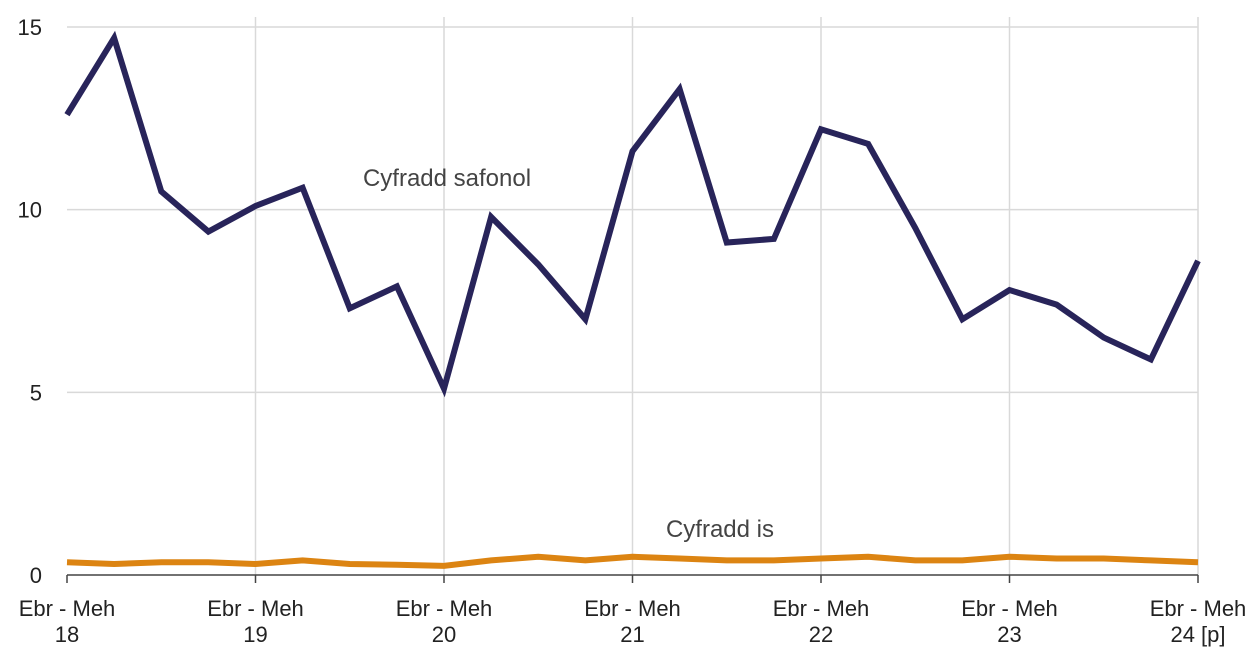 The image size is (1258, 650). What do you see at coordinates (1009, 634) in the screenshot?
I see `x-tick-label: 23` at bounding box center [1009, 634].